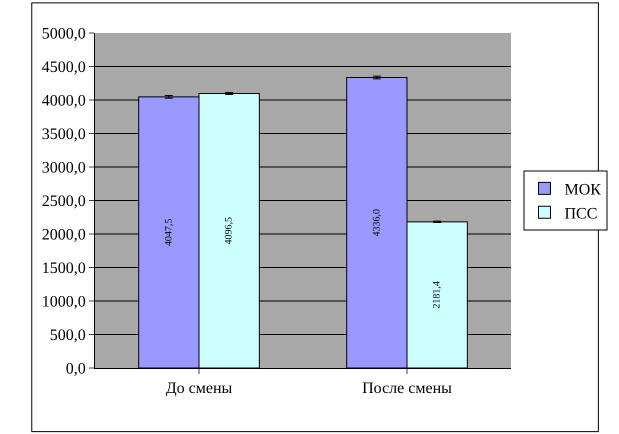 This screenshot has height=434, width=619. What do you see at coordinates (581, 213) in the screenshot?
I see `legend-label: ПСС` at bounding box center [581, 213].